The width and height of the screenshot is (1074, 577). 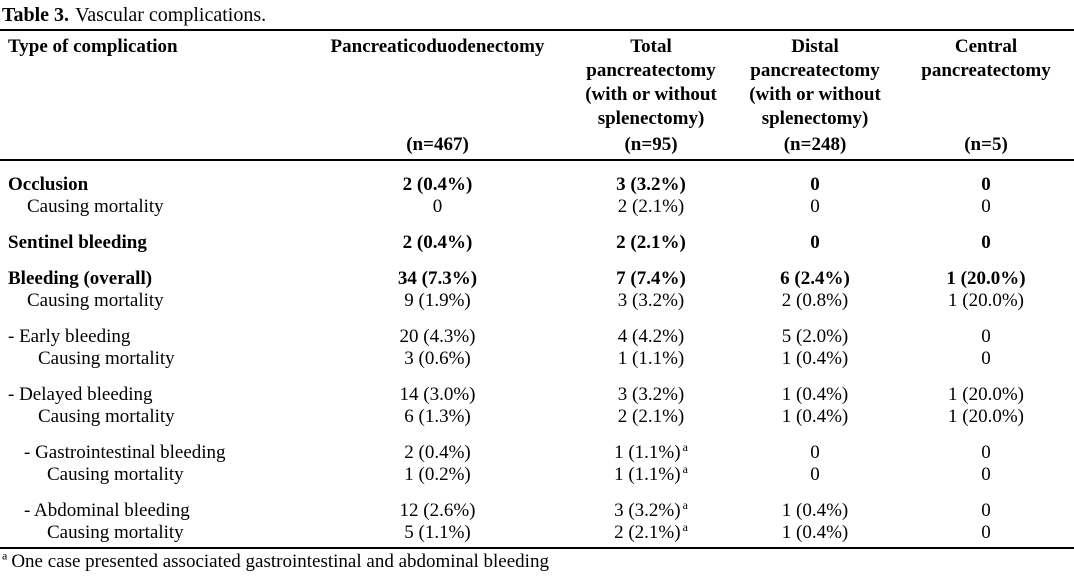 I want to click on cell: 2 (0.8%), so click(x=815, y=300).